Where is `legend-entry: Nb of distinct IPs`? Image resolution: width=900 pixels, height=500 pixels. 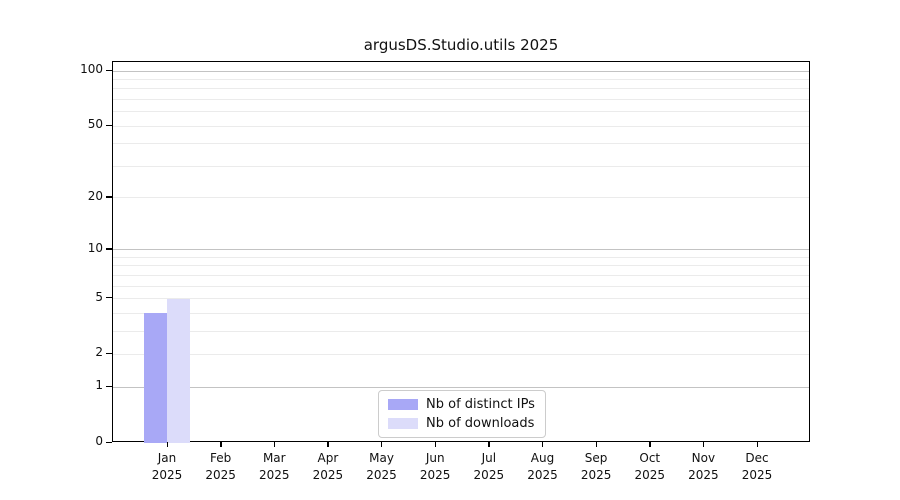
legend-entry: Nb of distinct IPs is located at coordinates (461, 404).